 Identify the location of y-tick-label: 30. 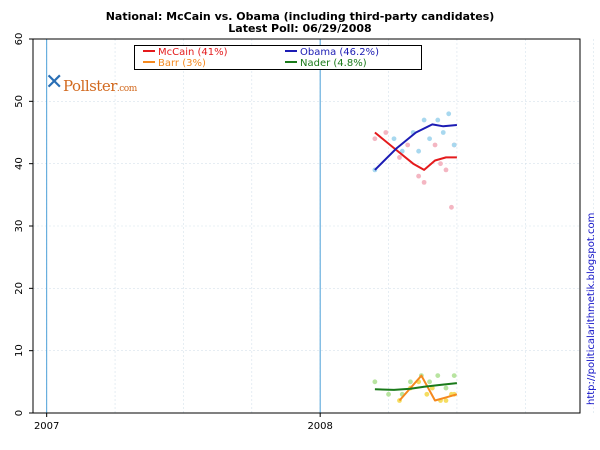
(19, 226).